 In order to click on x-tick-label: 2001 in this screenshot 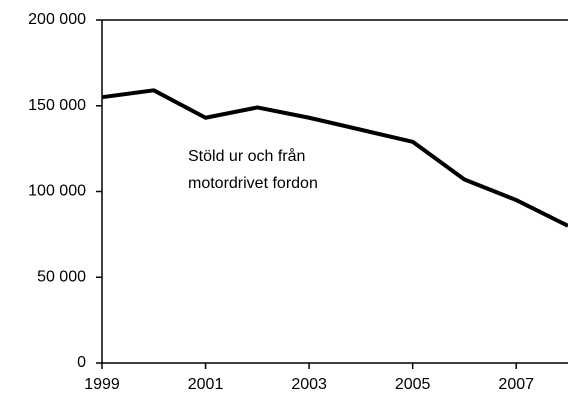, I will do `click(206, 384)`.